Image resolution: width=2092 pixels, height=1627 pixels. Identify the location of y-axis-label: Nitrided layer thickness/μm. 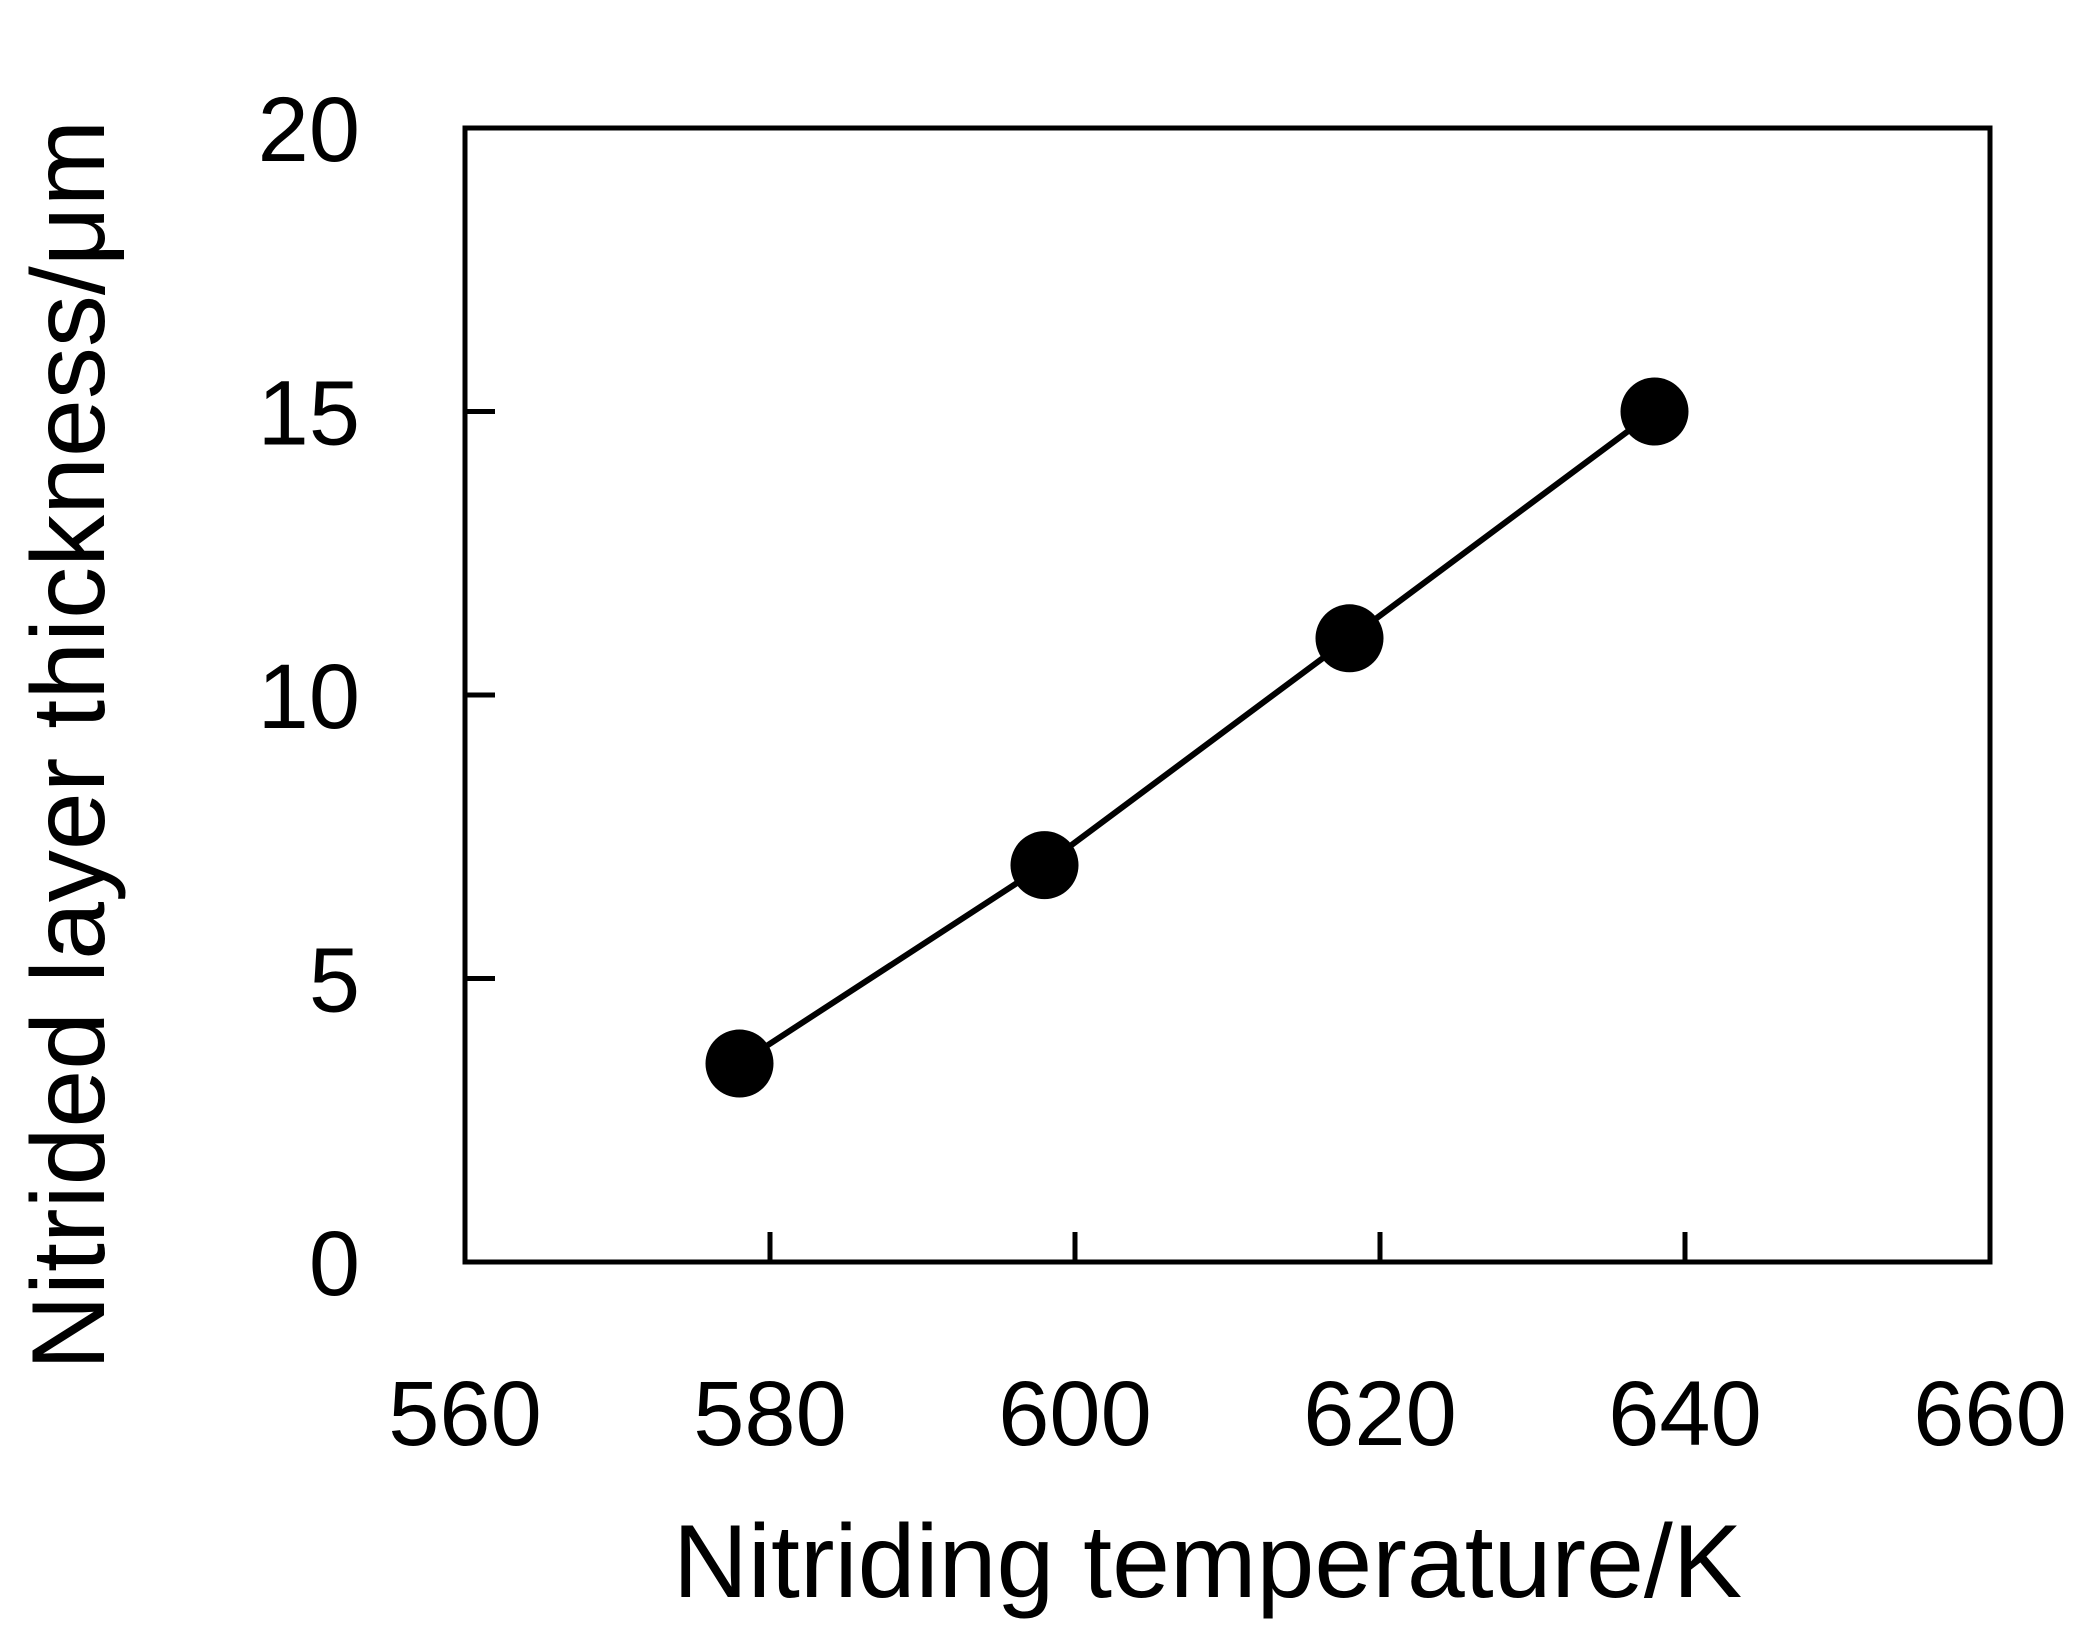
(69, 745).